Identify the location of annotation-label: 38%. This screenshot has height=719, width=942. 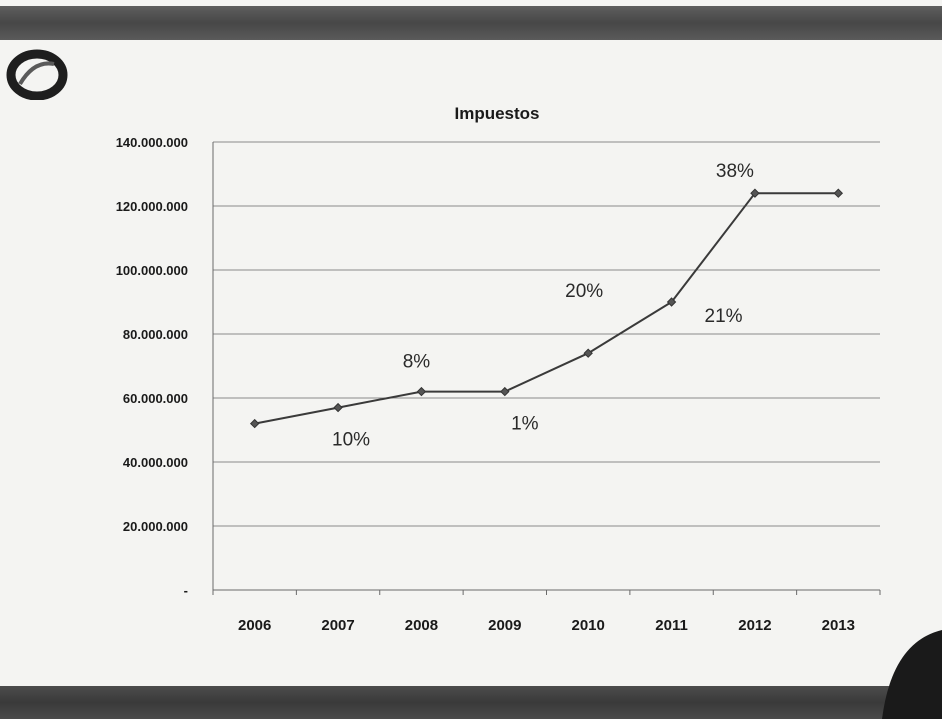
(735, 171).